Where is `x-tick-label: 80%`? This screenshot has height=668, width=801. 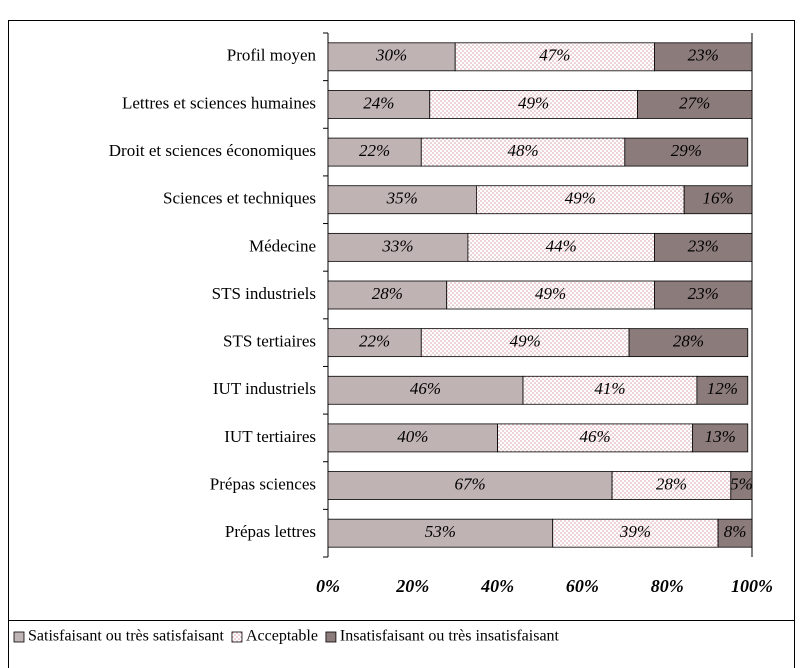 x-tick-label: 80% is located at coordinates (667, 586).